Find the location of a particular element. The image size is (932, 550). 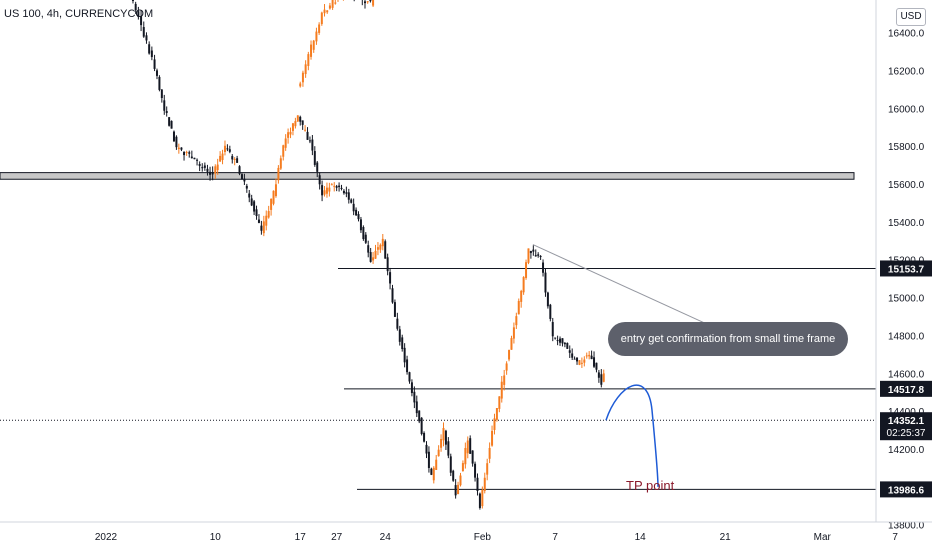

y-tick-label: 16000.0 is located at coordinates (906, 109).